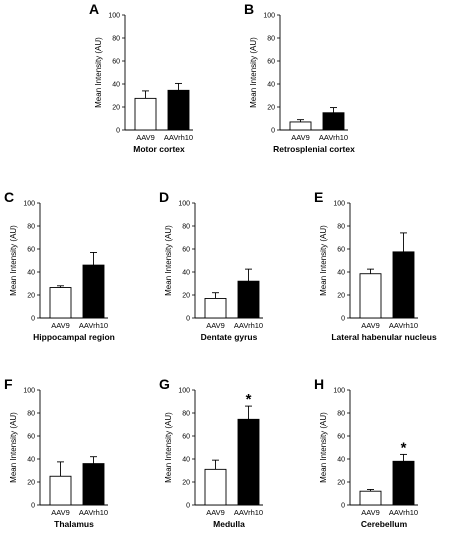 The width and height of the screenshot is (454, 538). I want to click on panel-letter: E, so click(318, 197).